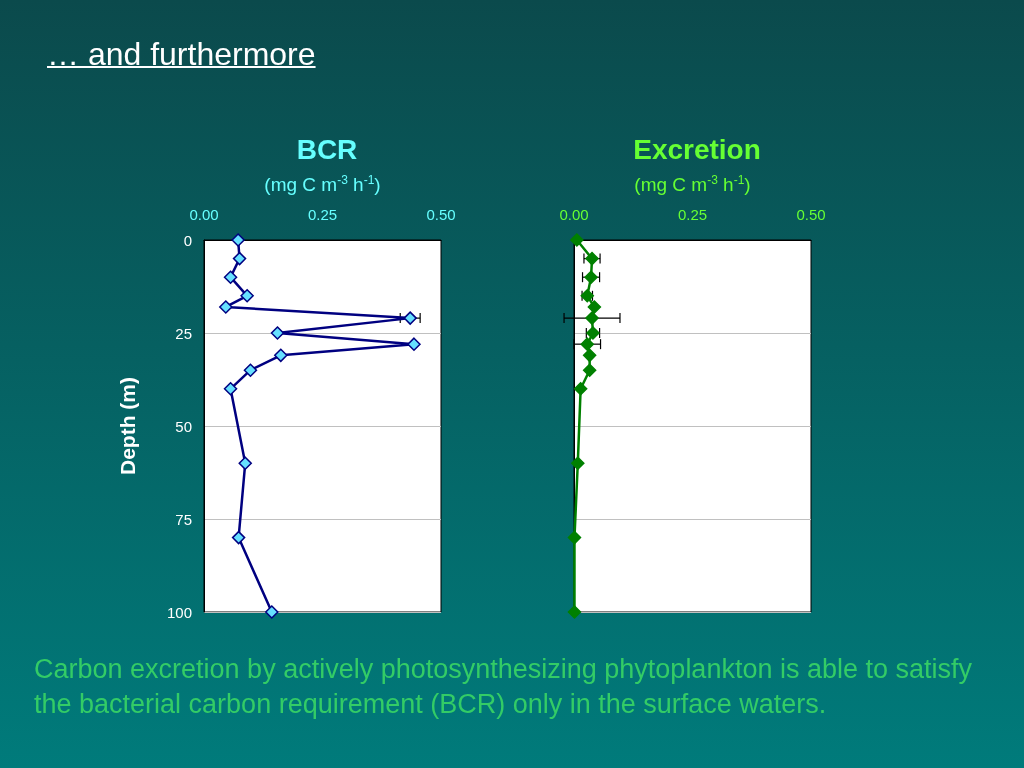  What do you see at coordinates (183, 519) in the screenshot?
I see `y-tick-label: 75` at bounding box center [183, 519].